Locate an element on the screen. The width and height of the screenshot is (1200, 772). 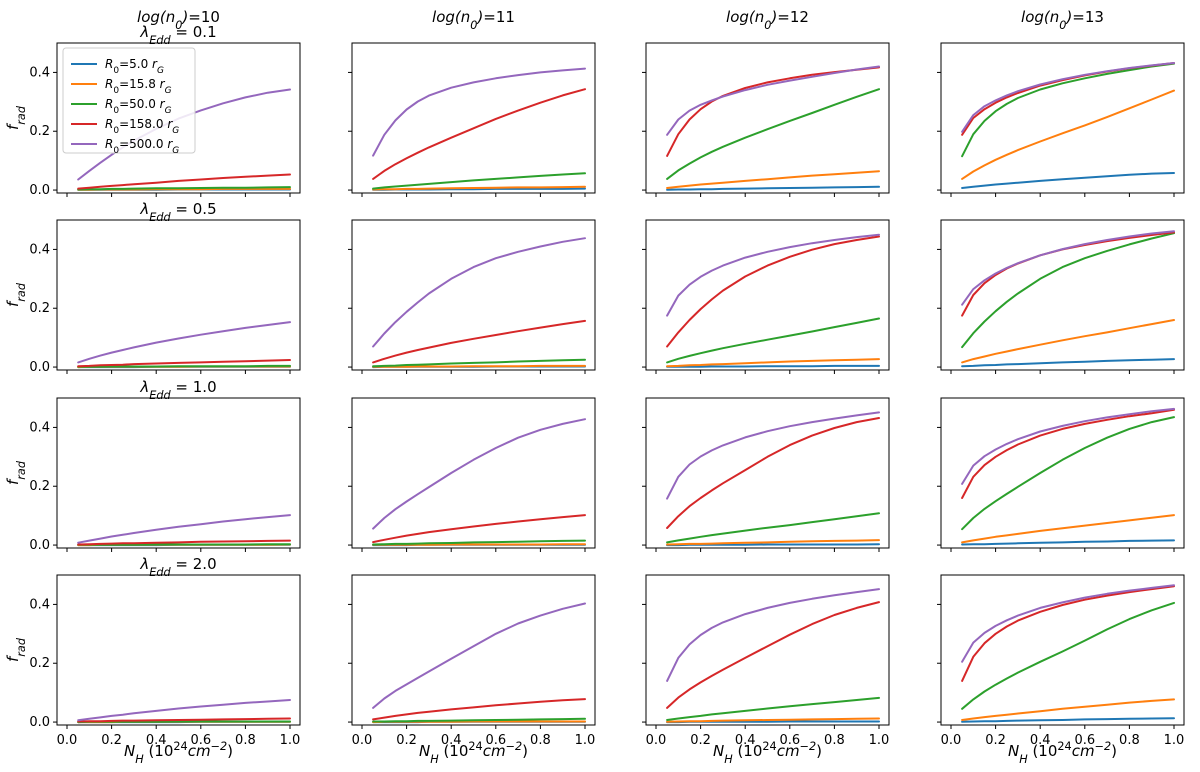
series-line-r0-158-0-rg-r1-c2 is located at coordinates (773, 291).